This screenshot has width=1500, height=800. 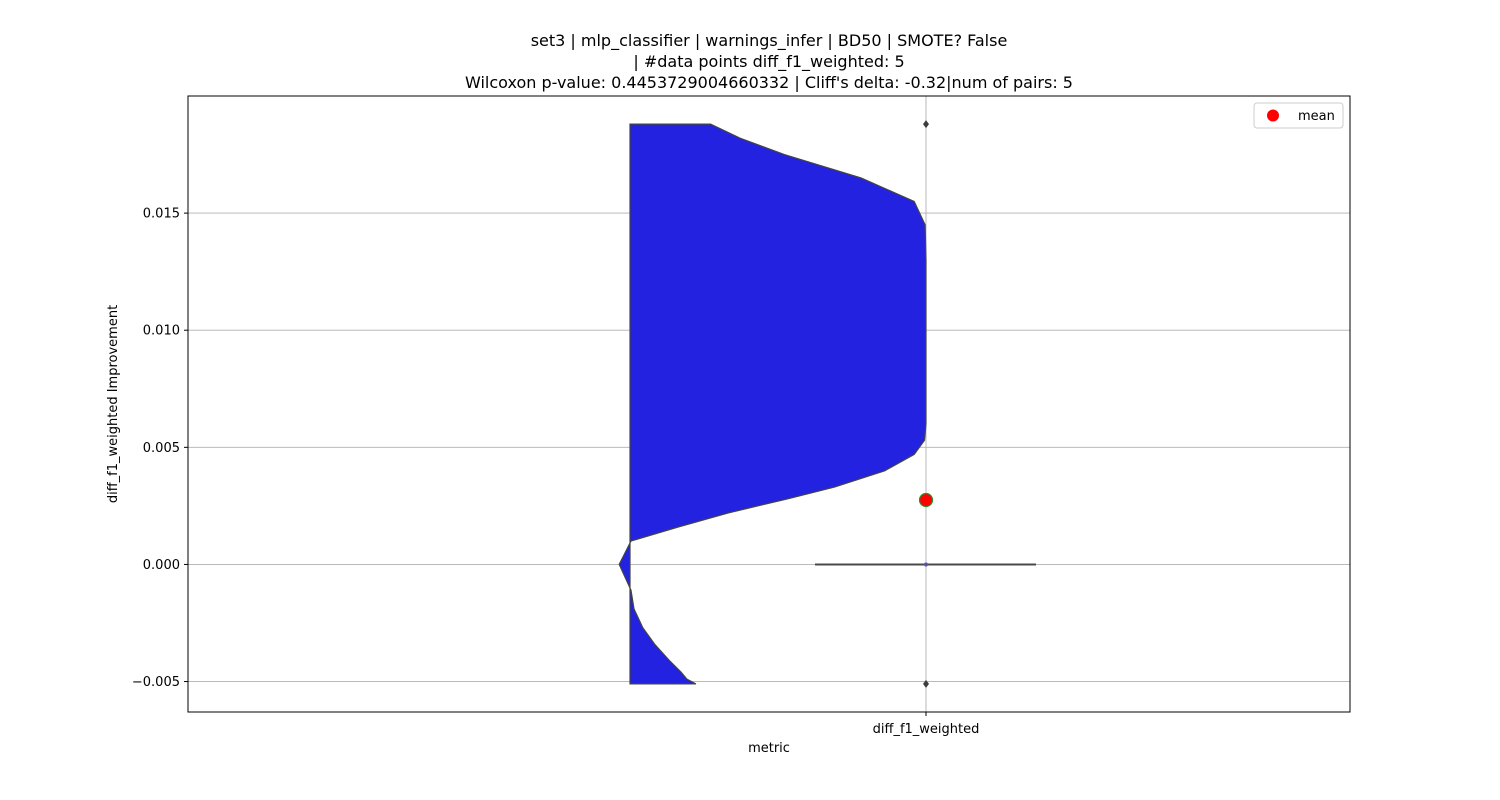 I want to click on x-axis-label: metric, so click(x=769, y=748).